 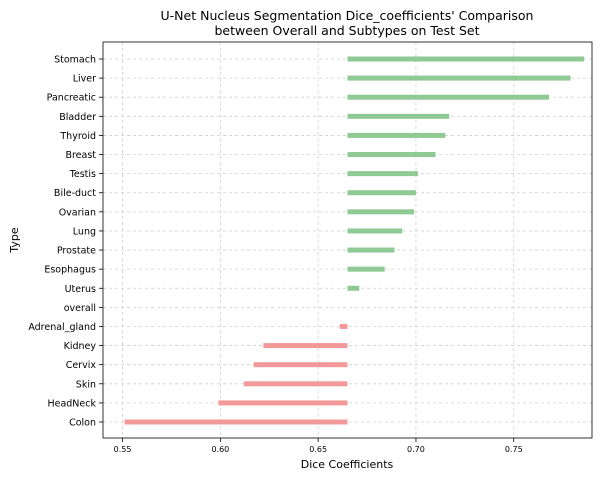 I want to click on y-tick-label: Adrenal_gland, so click(x=62, y=327).